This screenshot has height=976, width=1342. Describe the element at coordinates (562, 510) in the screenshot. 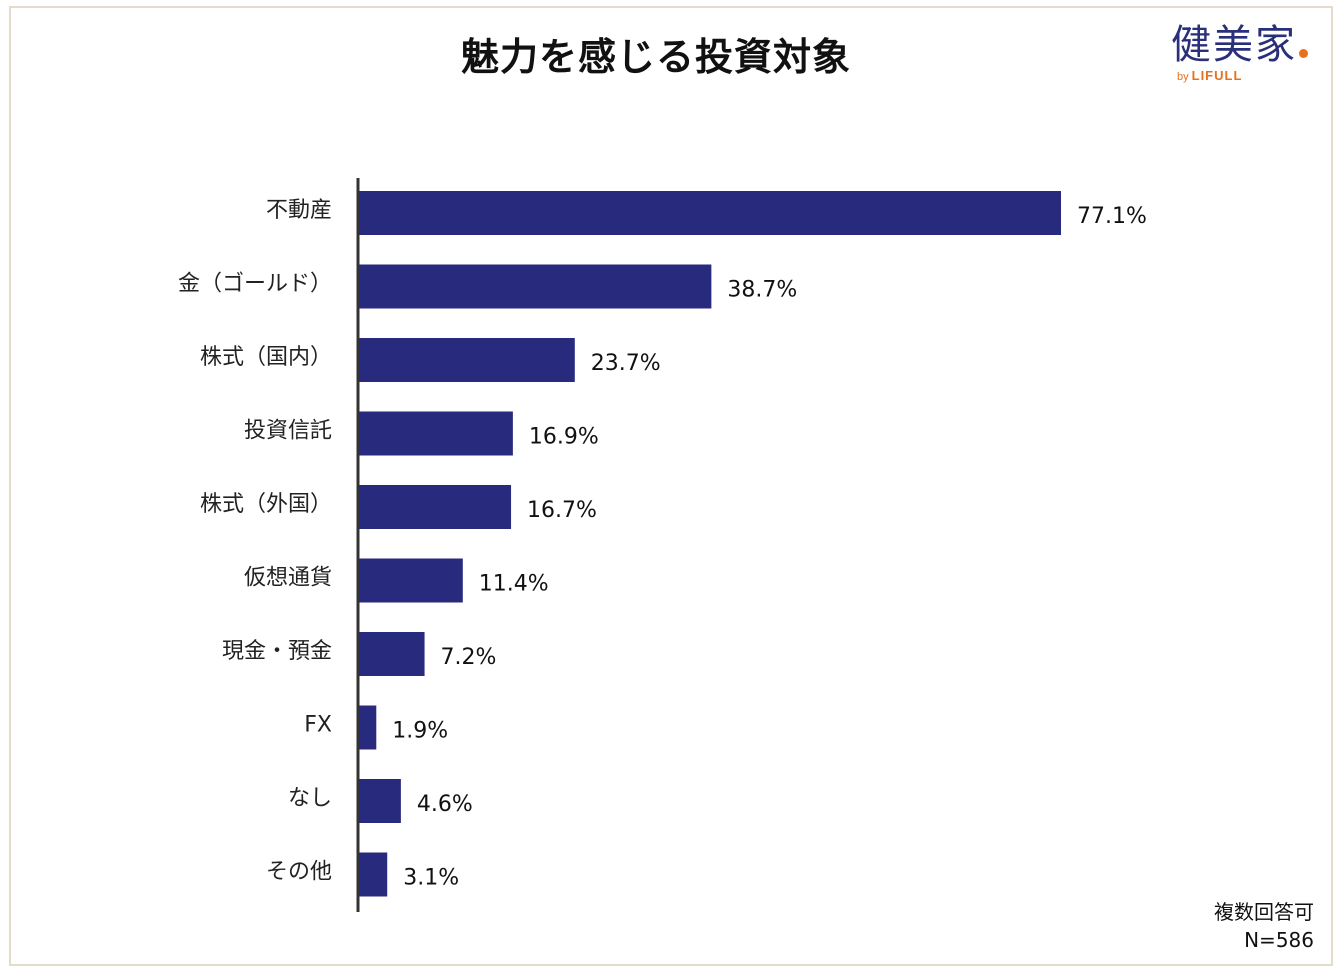

I see `value-label-4: 16.7%` at that location.